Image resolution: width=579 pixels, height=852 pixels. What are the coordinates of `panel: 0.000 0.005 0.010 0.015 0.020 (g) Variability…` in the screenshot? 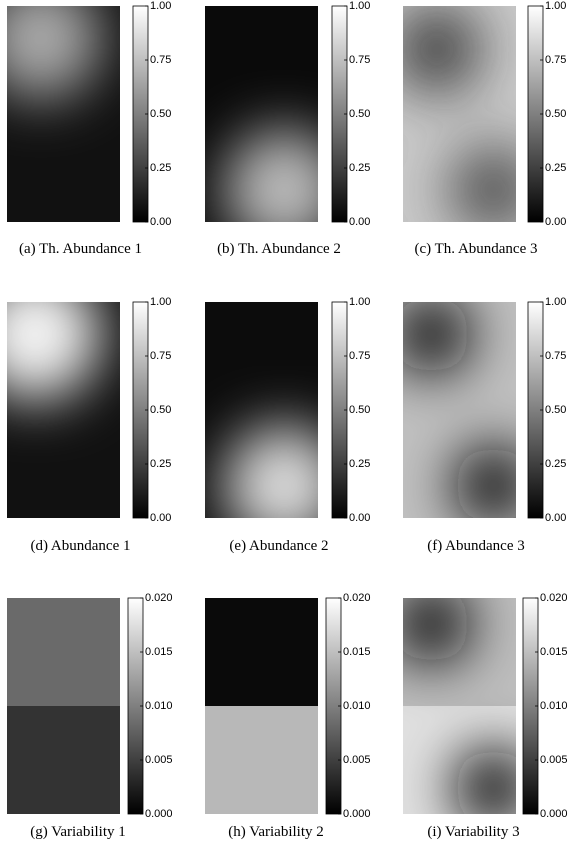 It's located at (90, 716).